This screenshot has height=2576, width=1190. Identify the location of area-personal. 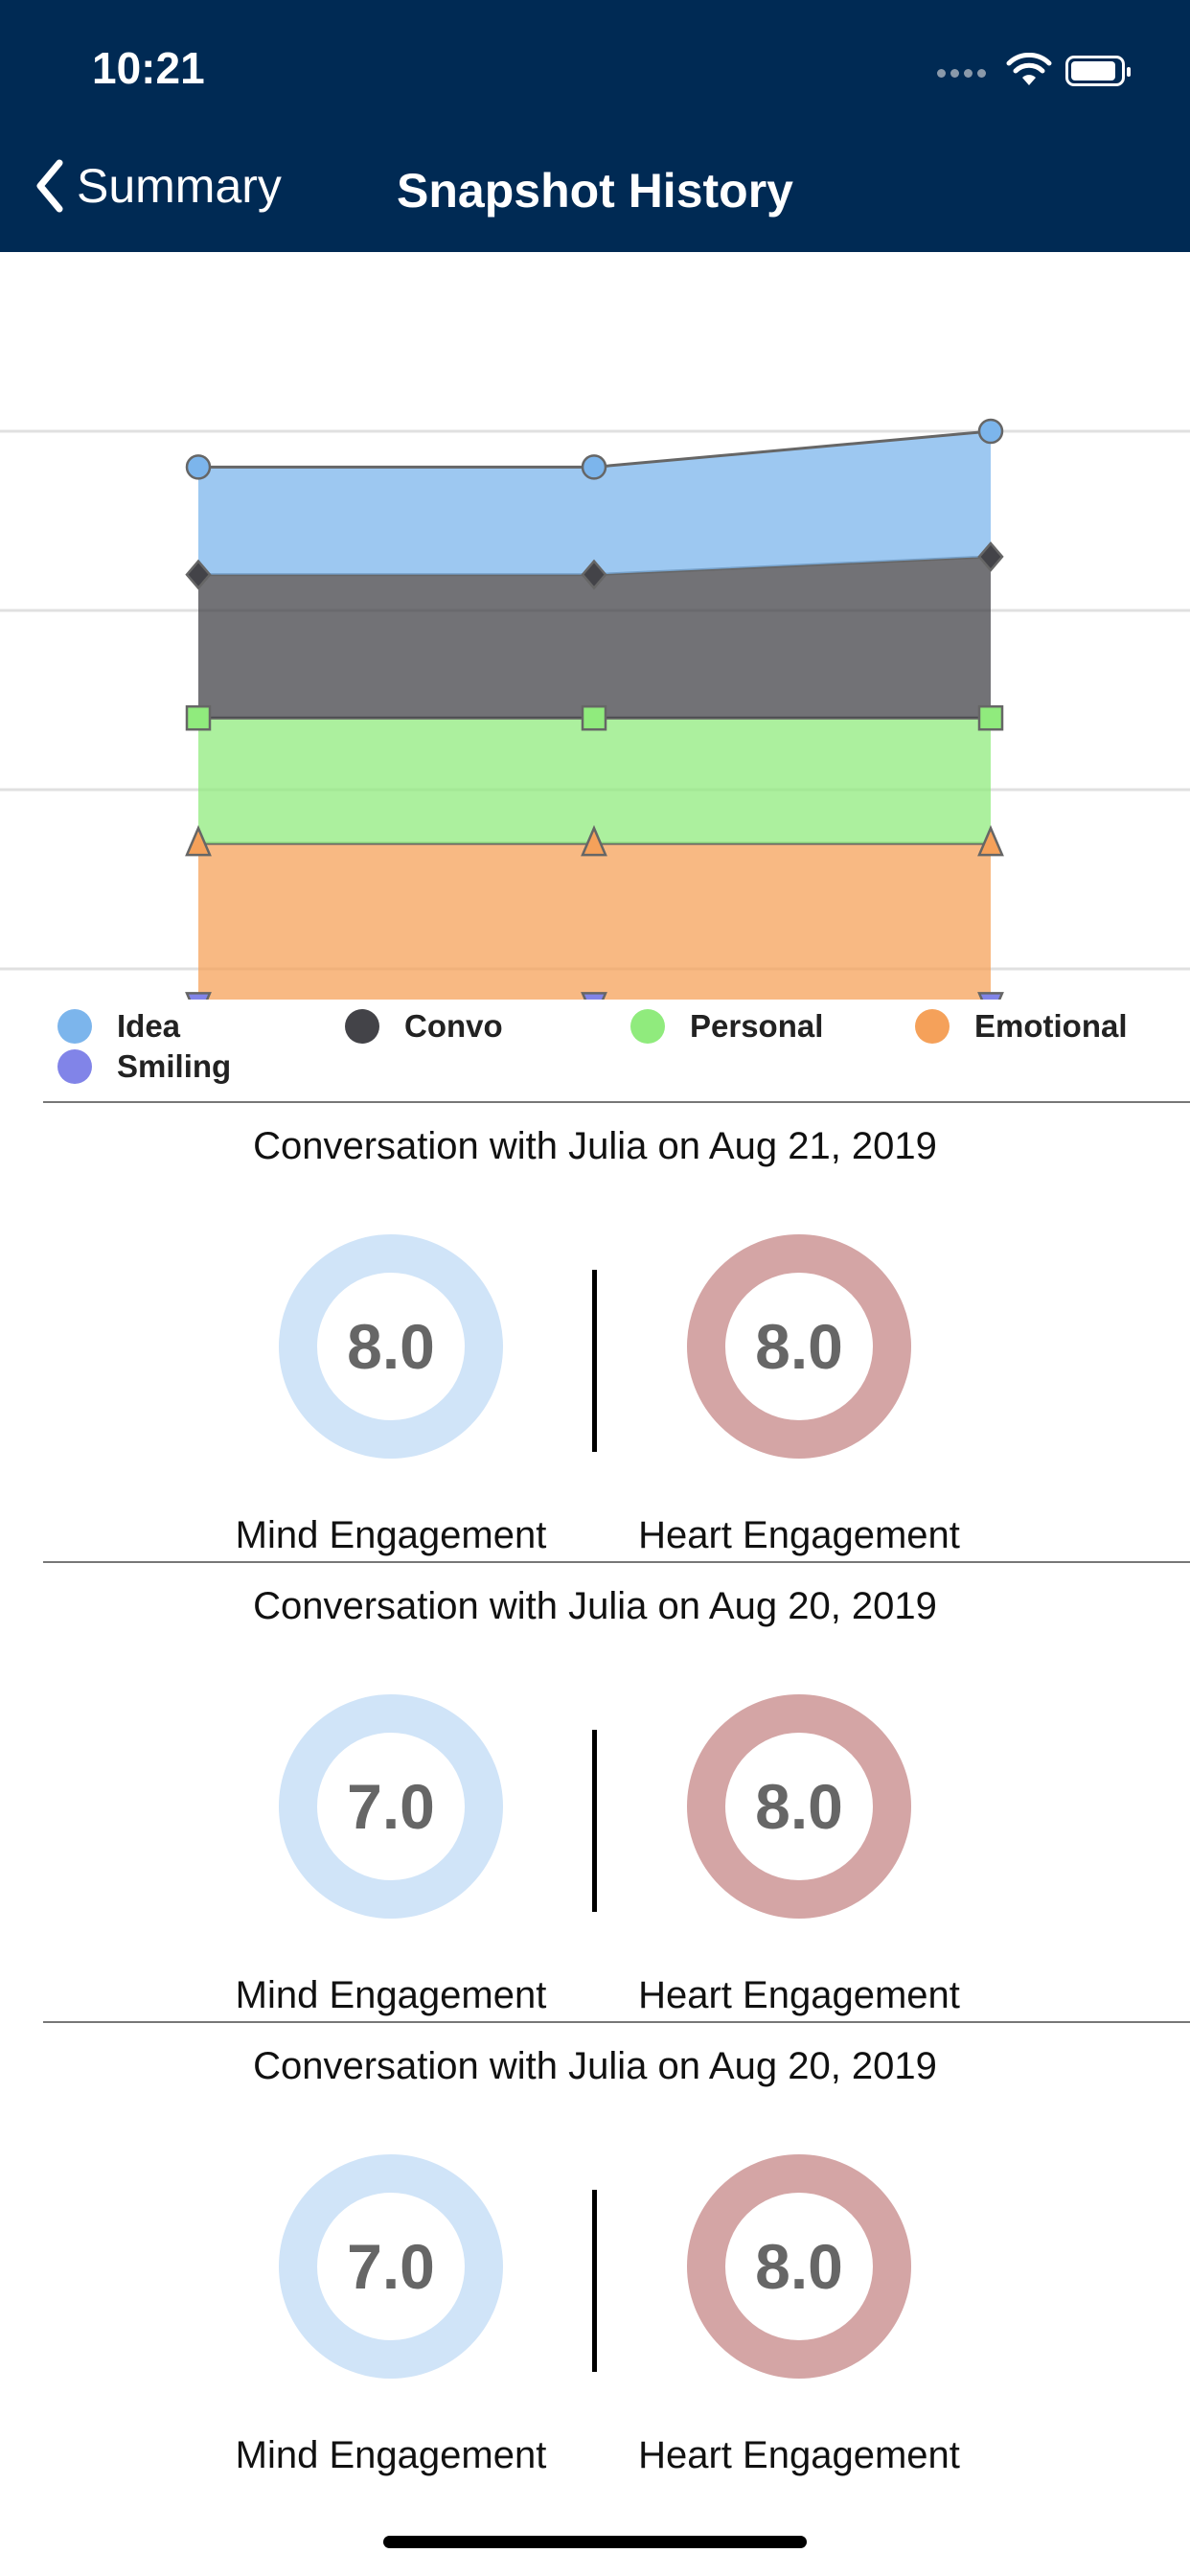
(594, 781).